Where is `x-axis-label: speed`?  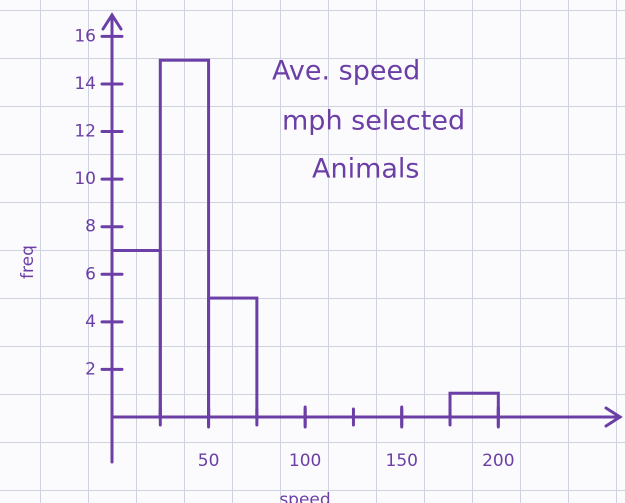
x-axis-label: speed is located at coordinates (304, 496).